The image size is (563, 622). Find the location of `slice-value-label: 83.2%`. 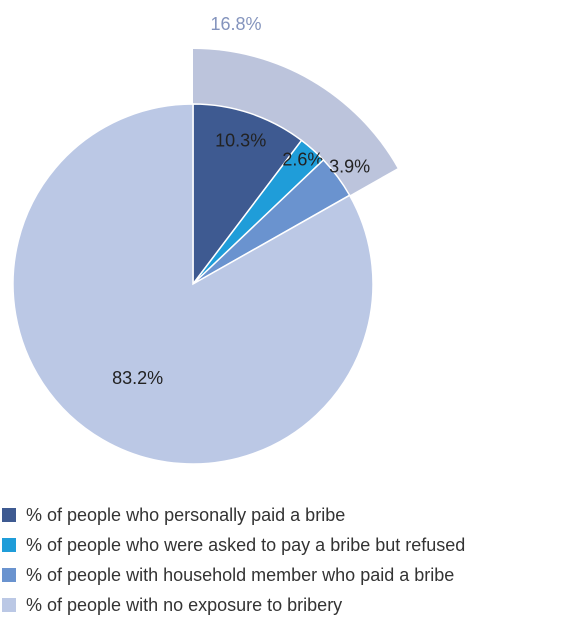

slice-value-label: 83.2% is located at coordinates (137, 378).